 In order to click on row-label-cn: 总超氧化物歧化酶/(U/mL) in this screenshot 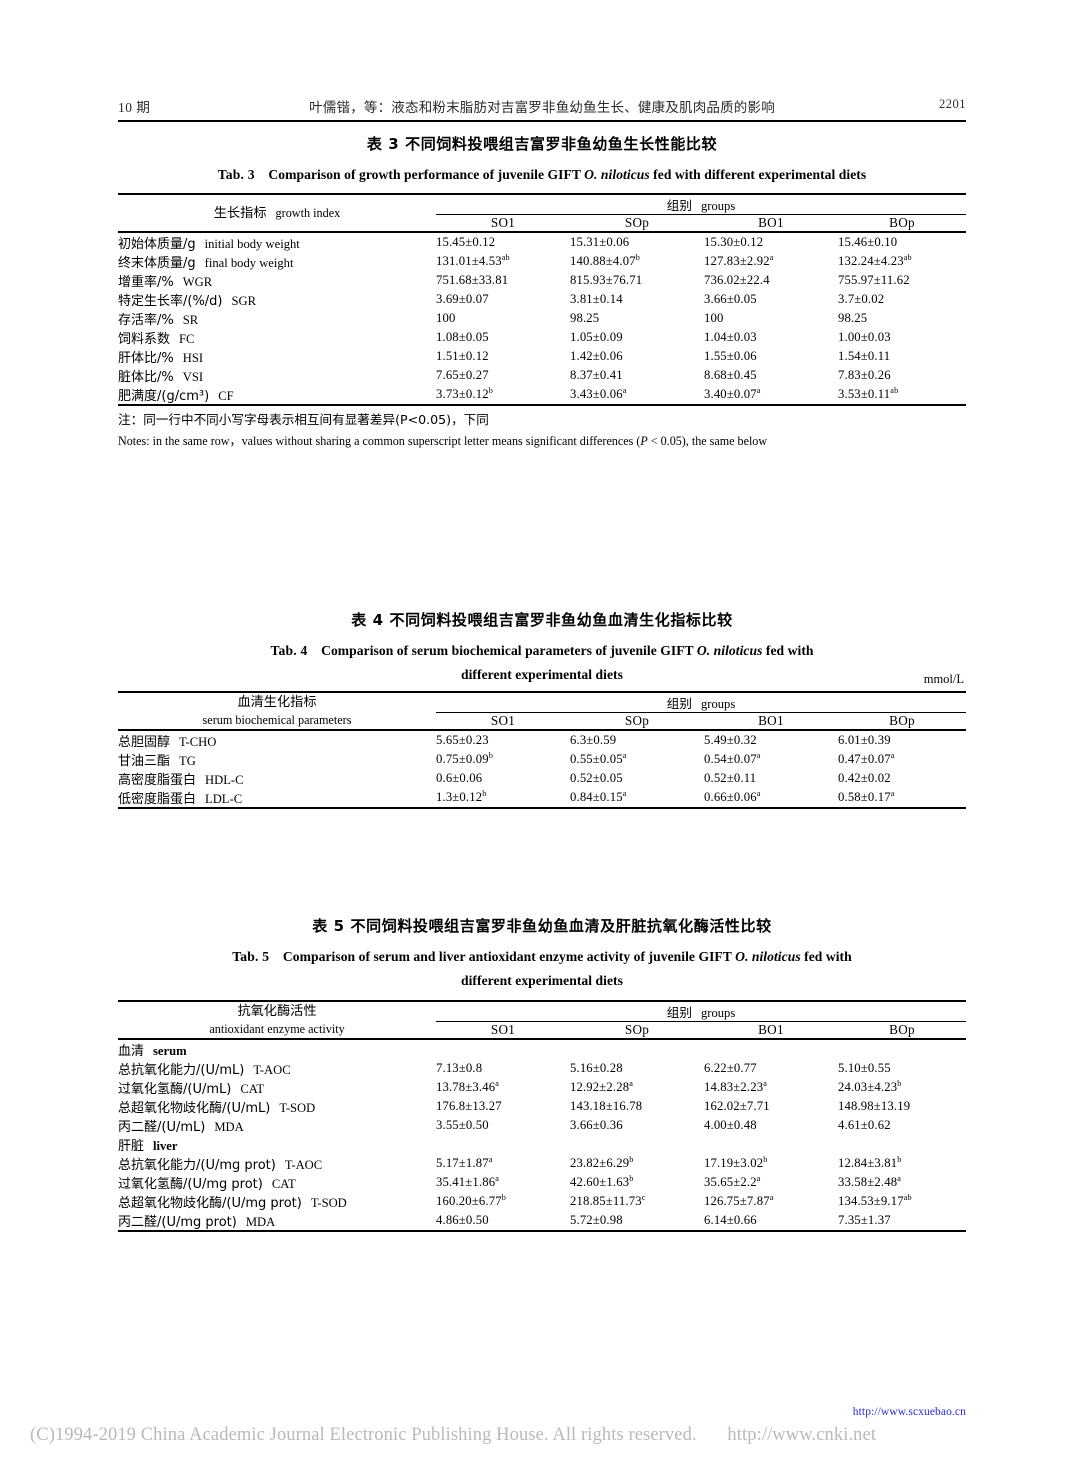, I will do `click(194, 1109)`.